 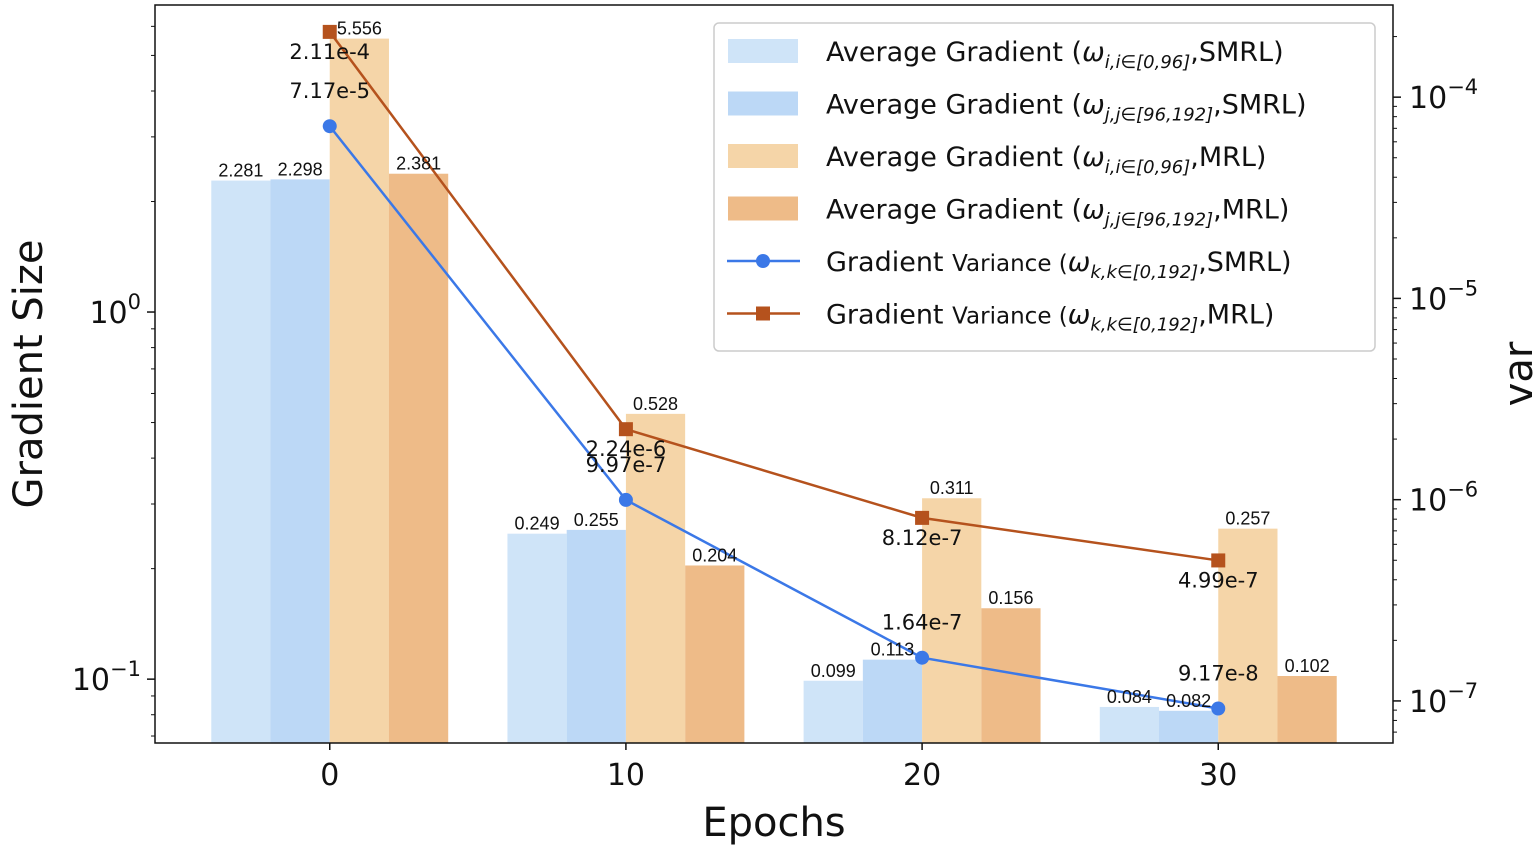 What do you see at coordinates (1218, 775) in the screenshot?
I see `x-tick-label: 30` at bounding box center [1218, 775].